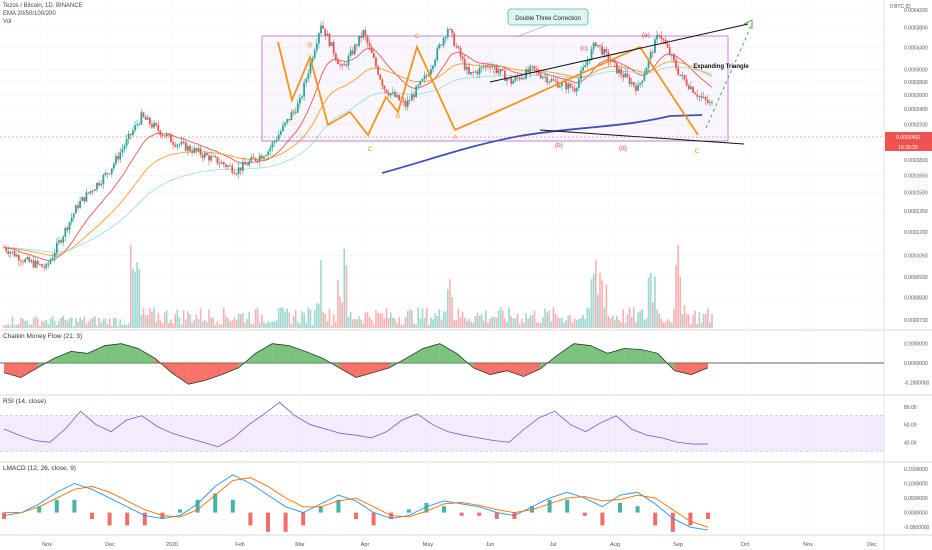 This screenshot has width=932, height=550. What do you see at coordinates (455, 137) in the screenshot?
I see `orange-wave-label: A` at bounding box center [455, 137].